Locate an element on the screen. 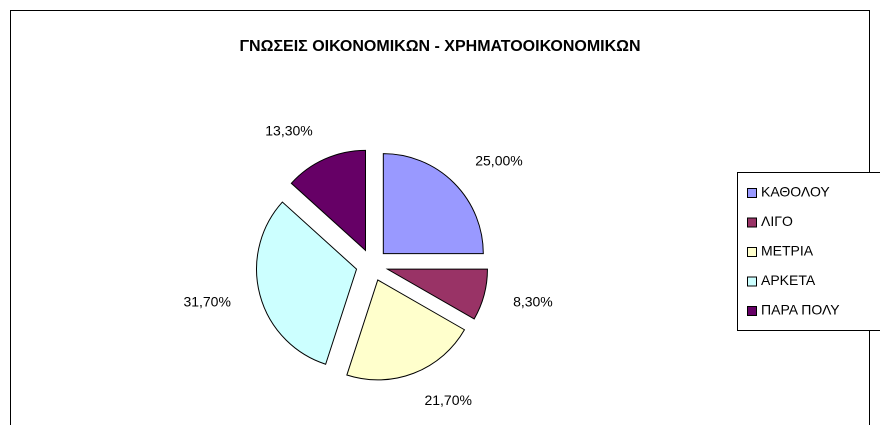 The height and width of the screenshot is (425, 880). legend-label: ΠΑΡΑ ΠΟΛΥ is located at coordinates (800, 310).